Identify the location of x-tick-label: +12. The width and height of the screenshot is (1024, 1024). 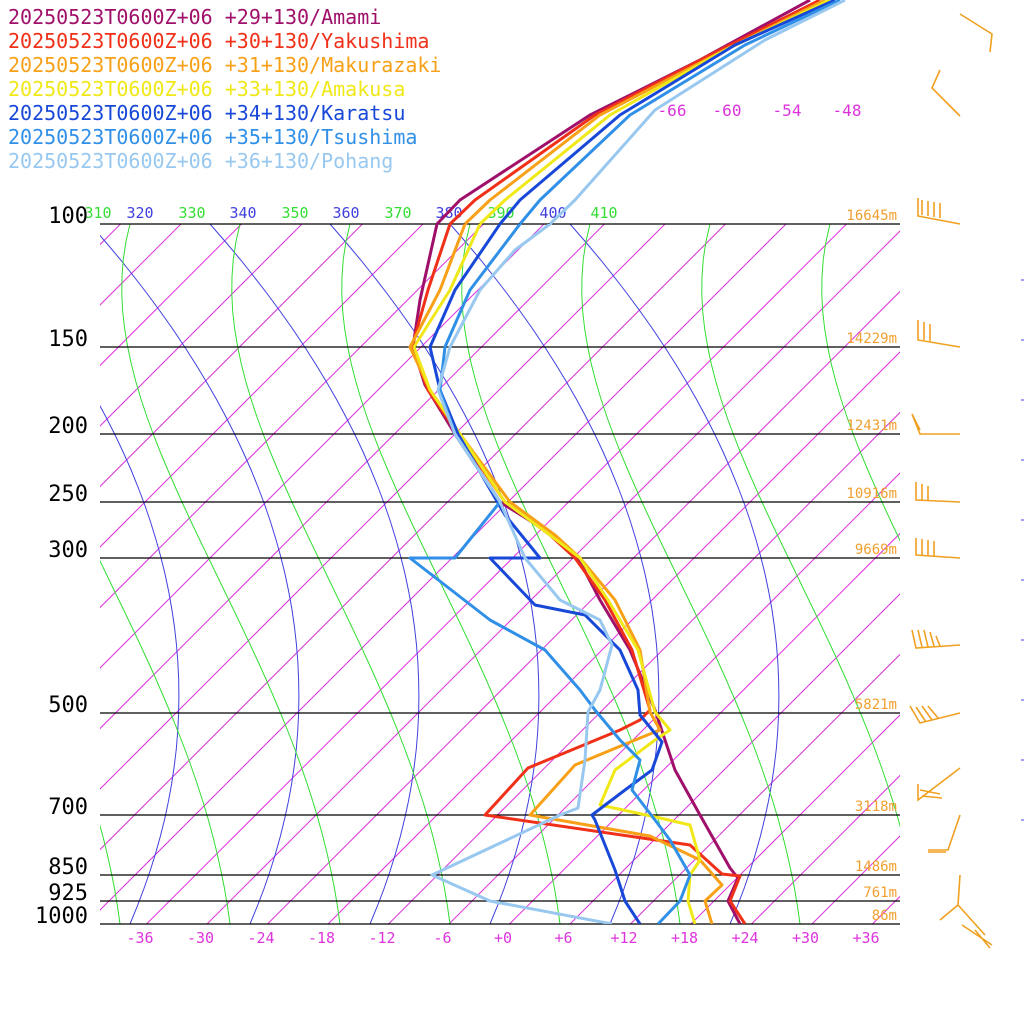
(623, 938).